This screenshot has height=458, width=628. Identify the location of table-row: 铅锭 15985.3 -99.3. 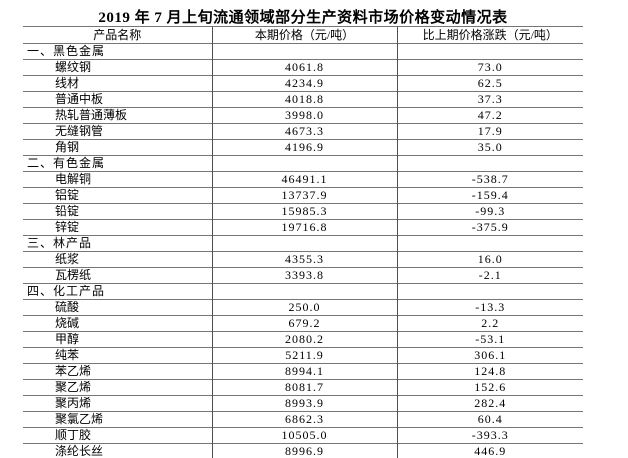
(303, 211).